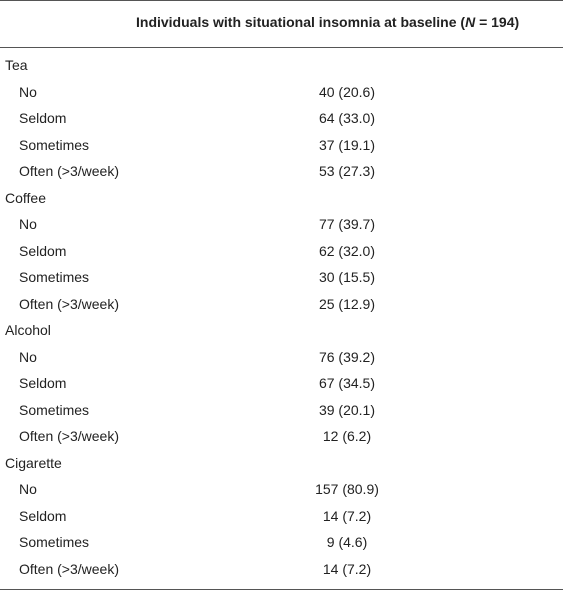 The width and height of the screenshot is (563, 592). What do you see at coordinates (281, 198) in the screenshot?
I see `group-row: Coffee` at bounding box center [281, 198].